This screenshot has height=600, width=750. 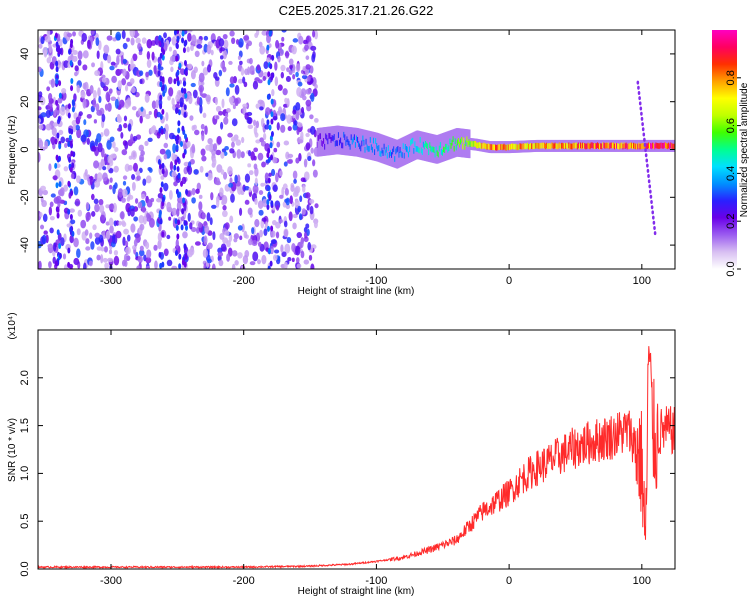 I want to click on snr-x-tick-label: -100, so click(x=376, y=581).